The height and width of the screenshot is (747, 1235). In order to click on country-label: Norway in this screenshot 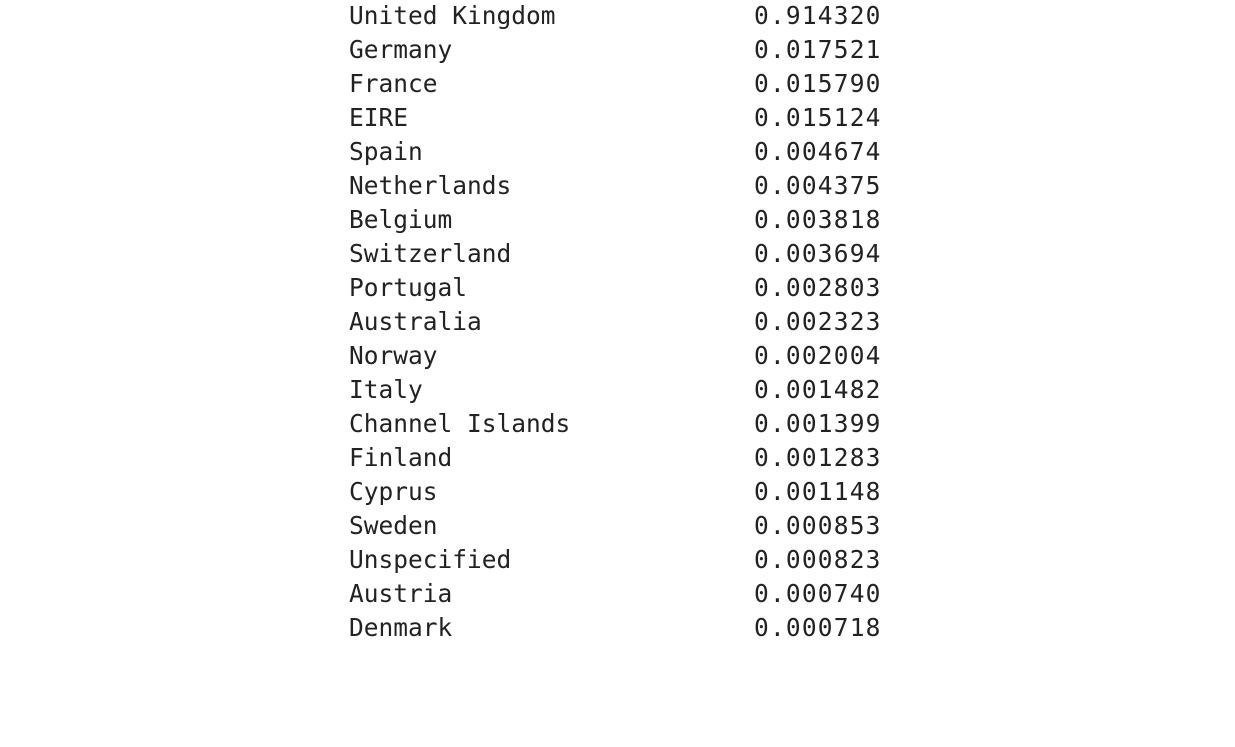, I will do `click(393, 355)`.